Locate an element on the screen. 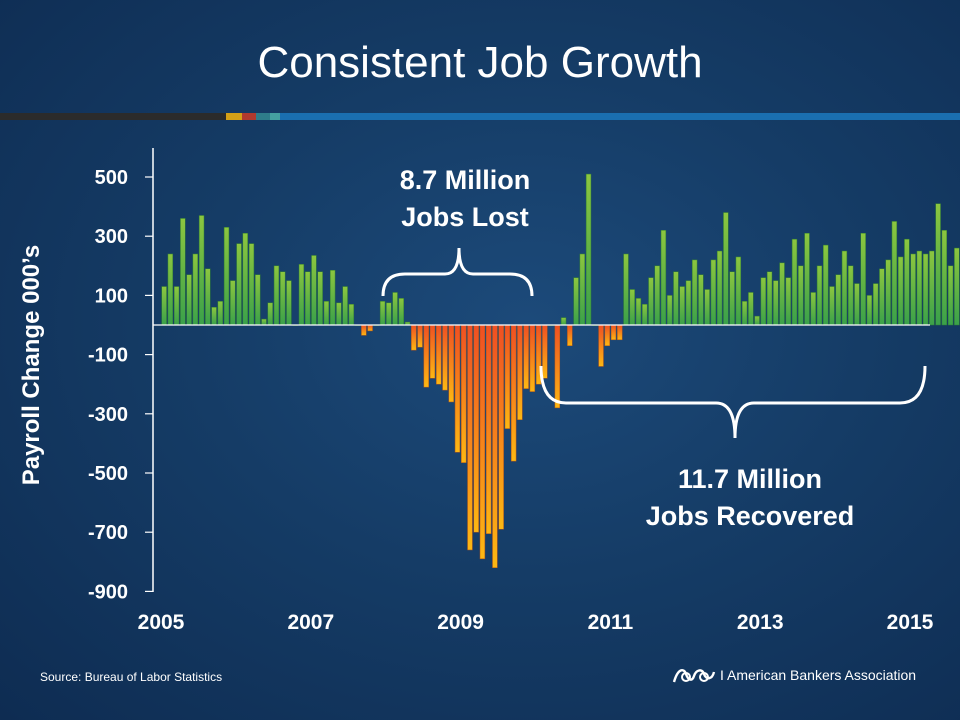 Image resolution: width=960 pixels, height=720 pixels. x-tick-label: 2005 is located at coordinates (161, 622).